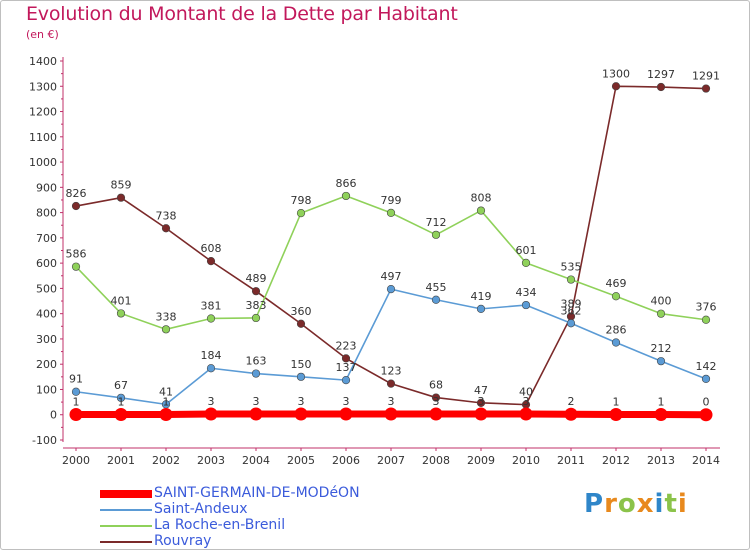 The height and width of the screenshot is (550, 750). What do you see at coordinates (627, 504) in the screenshot?
I see `brand-letter: o` at bounding box center [627, 504].